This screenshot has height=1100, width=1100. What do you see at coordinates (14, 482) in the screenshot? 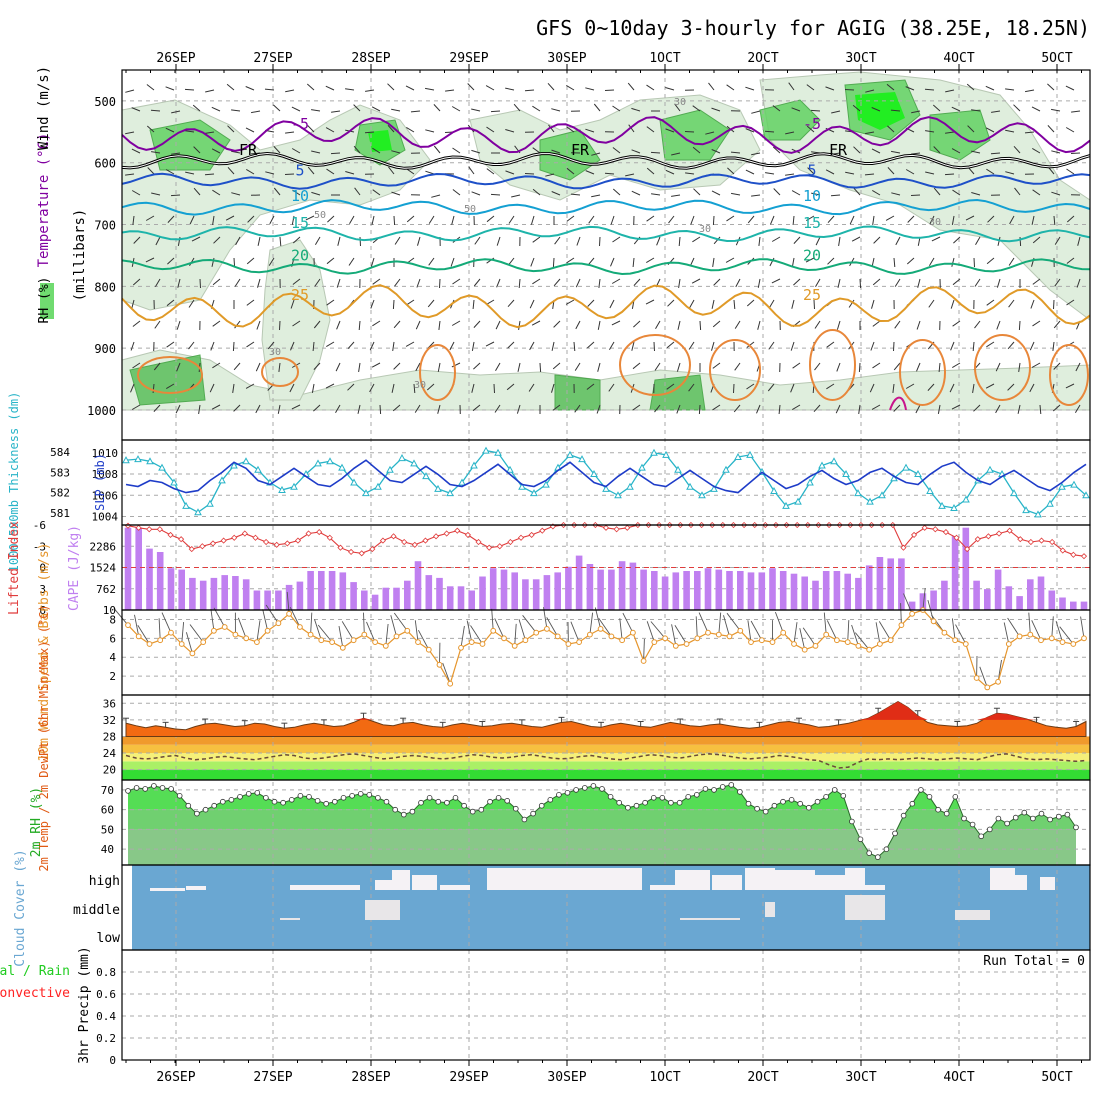
I see `thickness-label: 1000-500mb Thickness (dm)` at bounding box center [14, 482].